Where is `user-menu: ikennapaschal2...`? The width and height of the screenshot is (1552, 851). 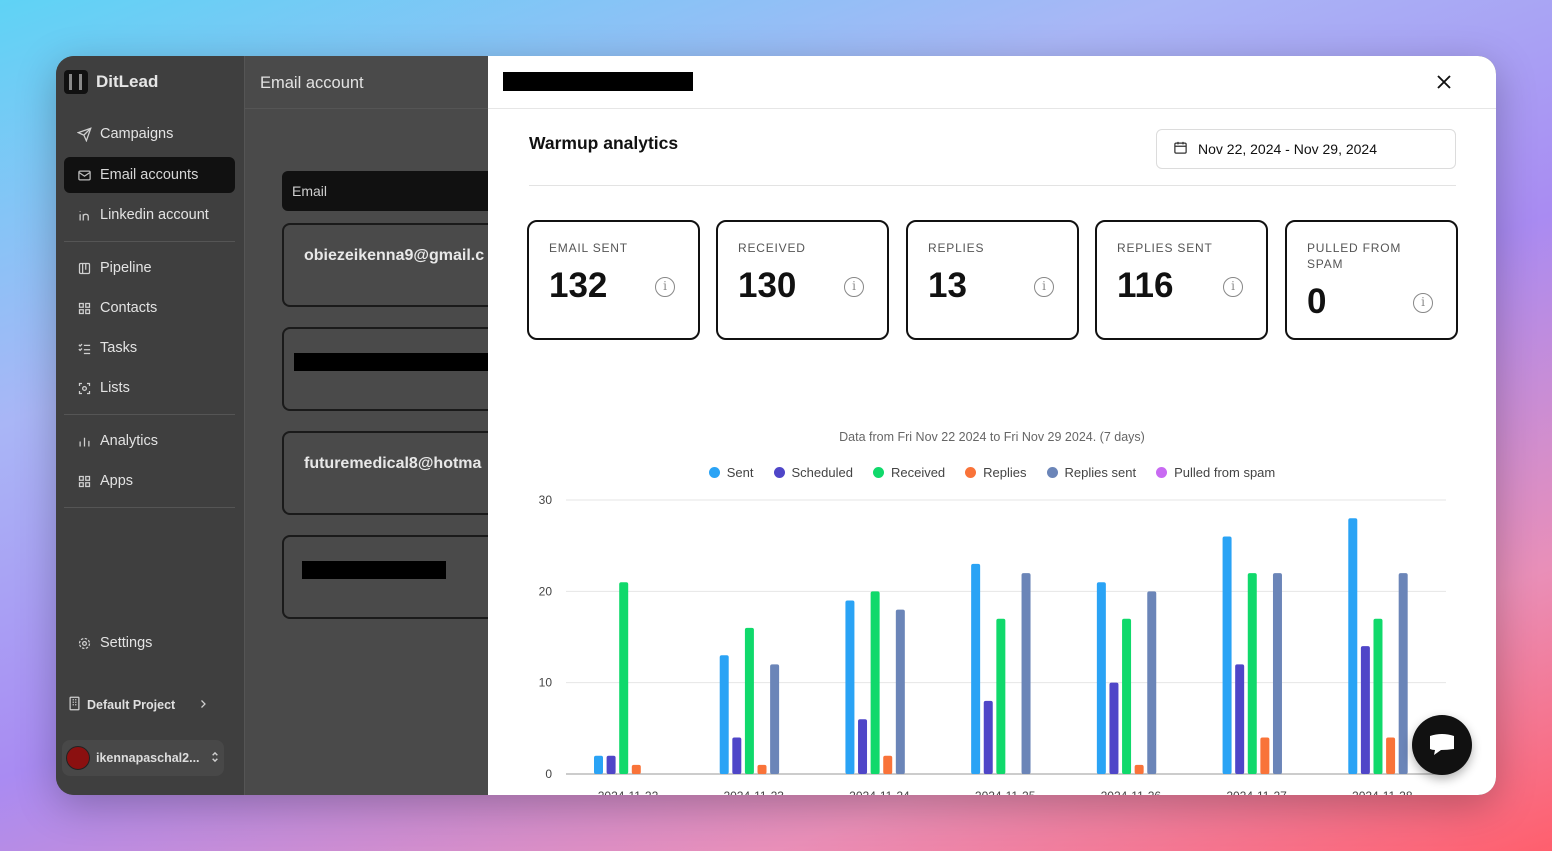
user-menu: ikennapaschal2... is located at coordinates (143, 758).